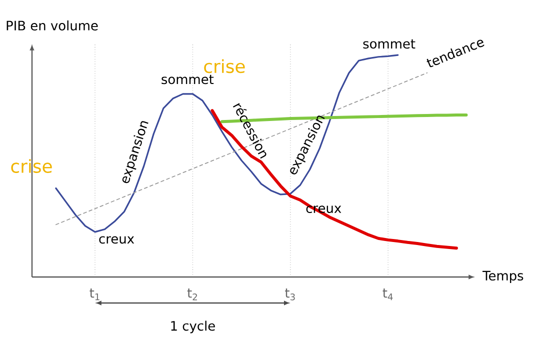 This screenshot has height=345, width=542. Describe the element at coordinates (387, 294) in the screenshot. I see `x-tick-label: t$_{4}$` at that location.